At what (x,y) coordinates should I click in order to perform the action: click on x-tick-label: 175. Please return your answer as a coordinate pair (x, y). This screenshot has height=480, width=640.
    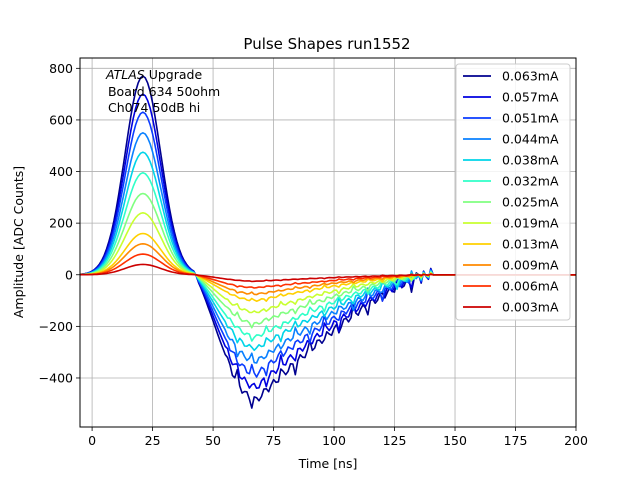
    Looking at the image, I should click on (516, 440).